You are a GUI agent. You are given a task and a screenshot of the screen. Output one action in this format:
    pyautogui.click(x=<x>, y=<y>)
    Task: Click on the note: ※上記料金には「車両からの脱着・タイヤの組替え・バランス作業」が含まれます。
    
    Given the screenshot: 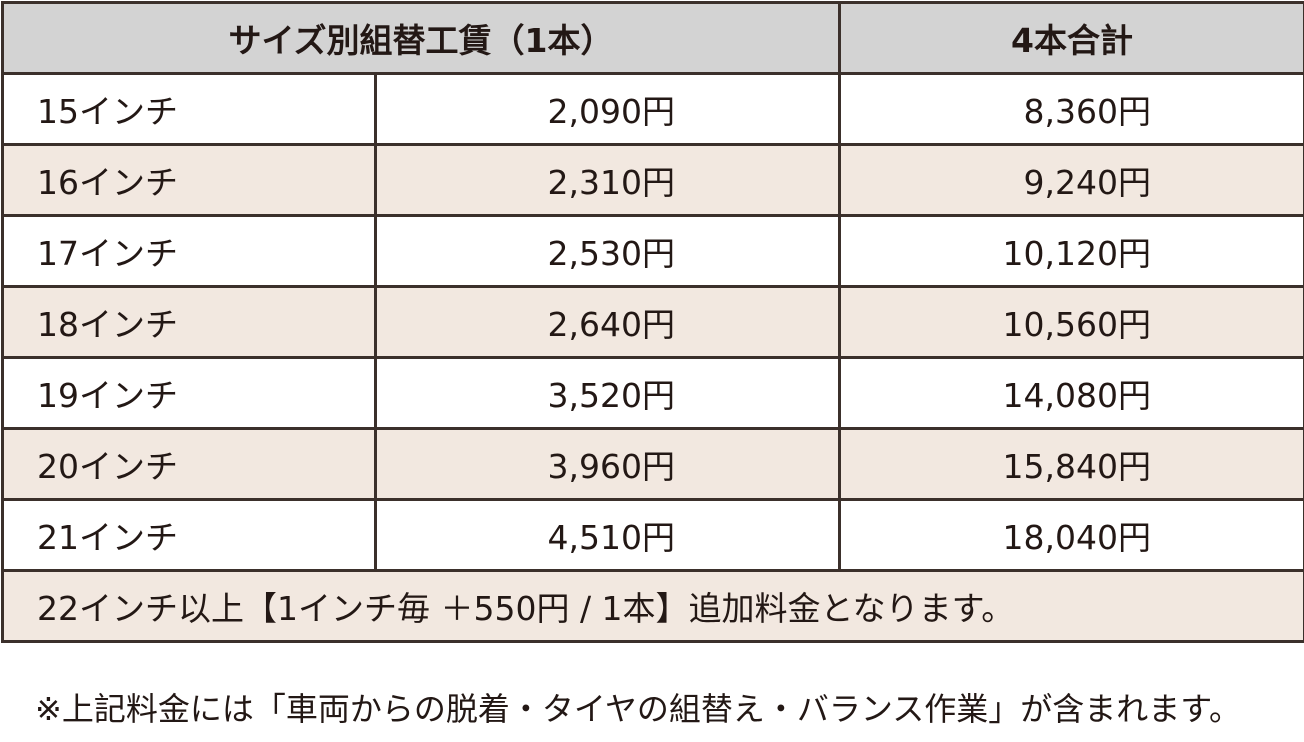 What is the action you would take?
    pyautogui.click(x=638, y=709)
    